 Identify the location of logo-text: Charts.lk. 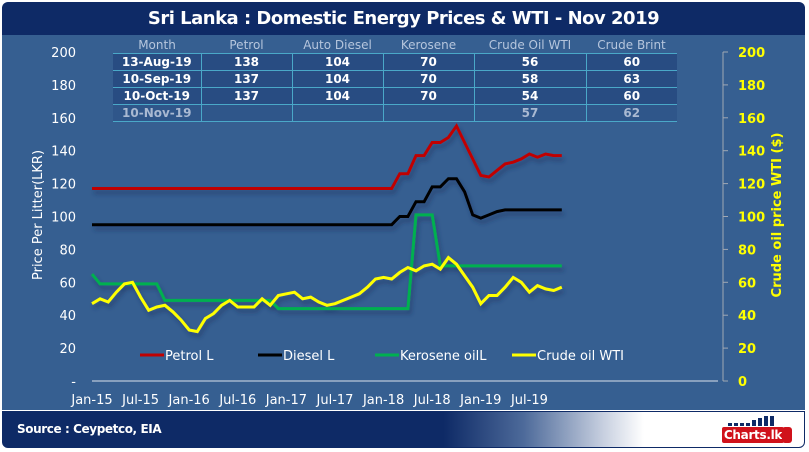
(753, 435).